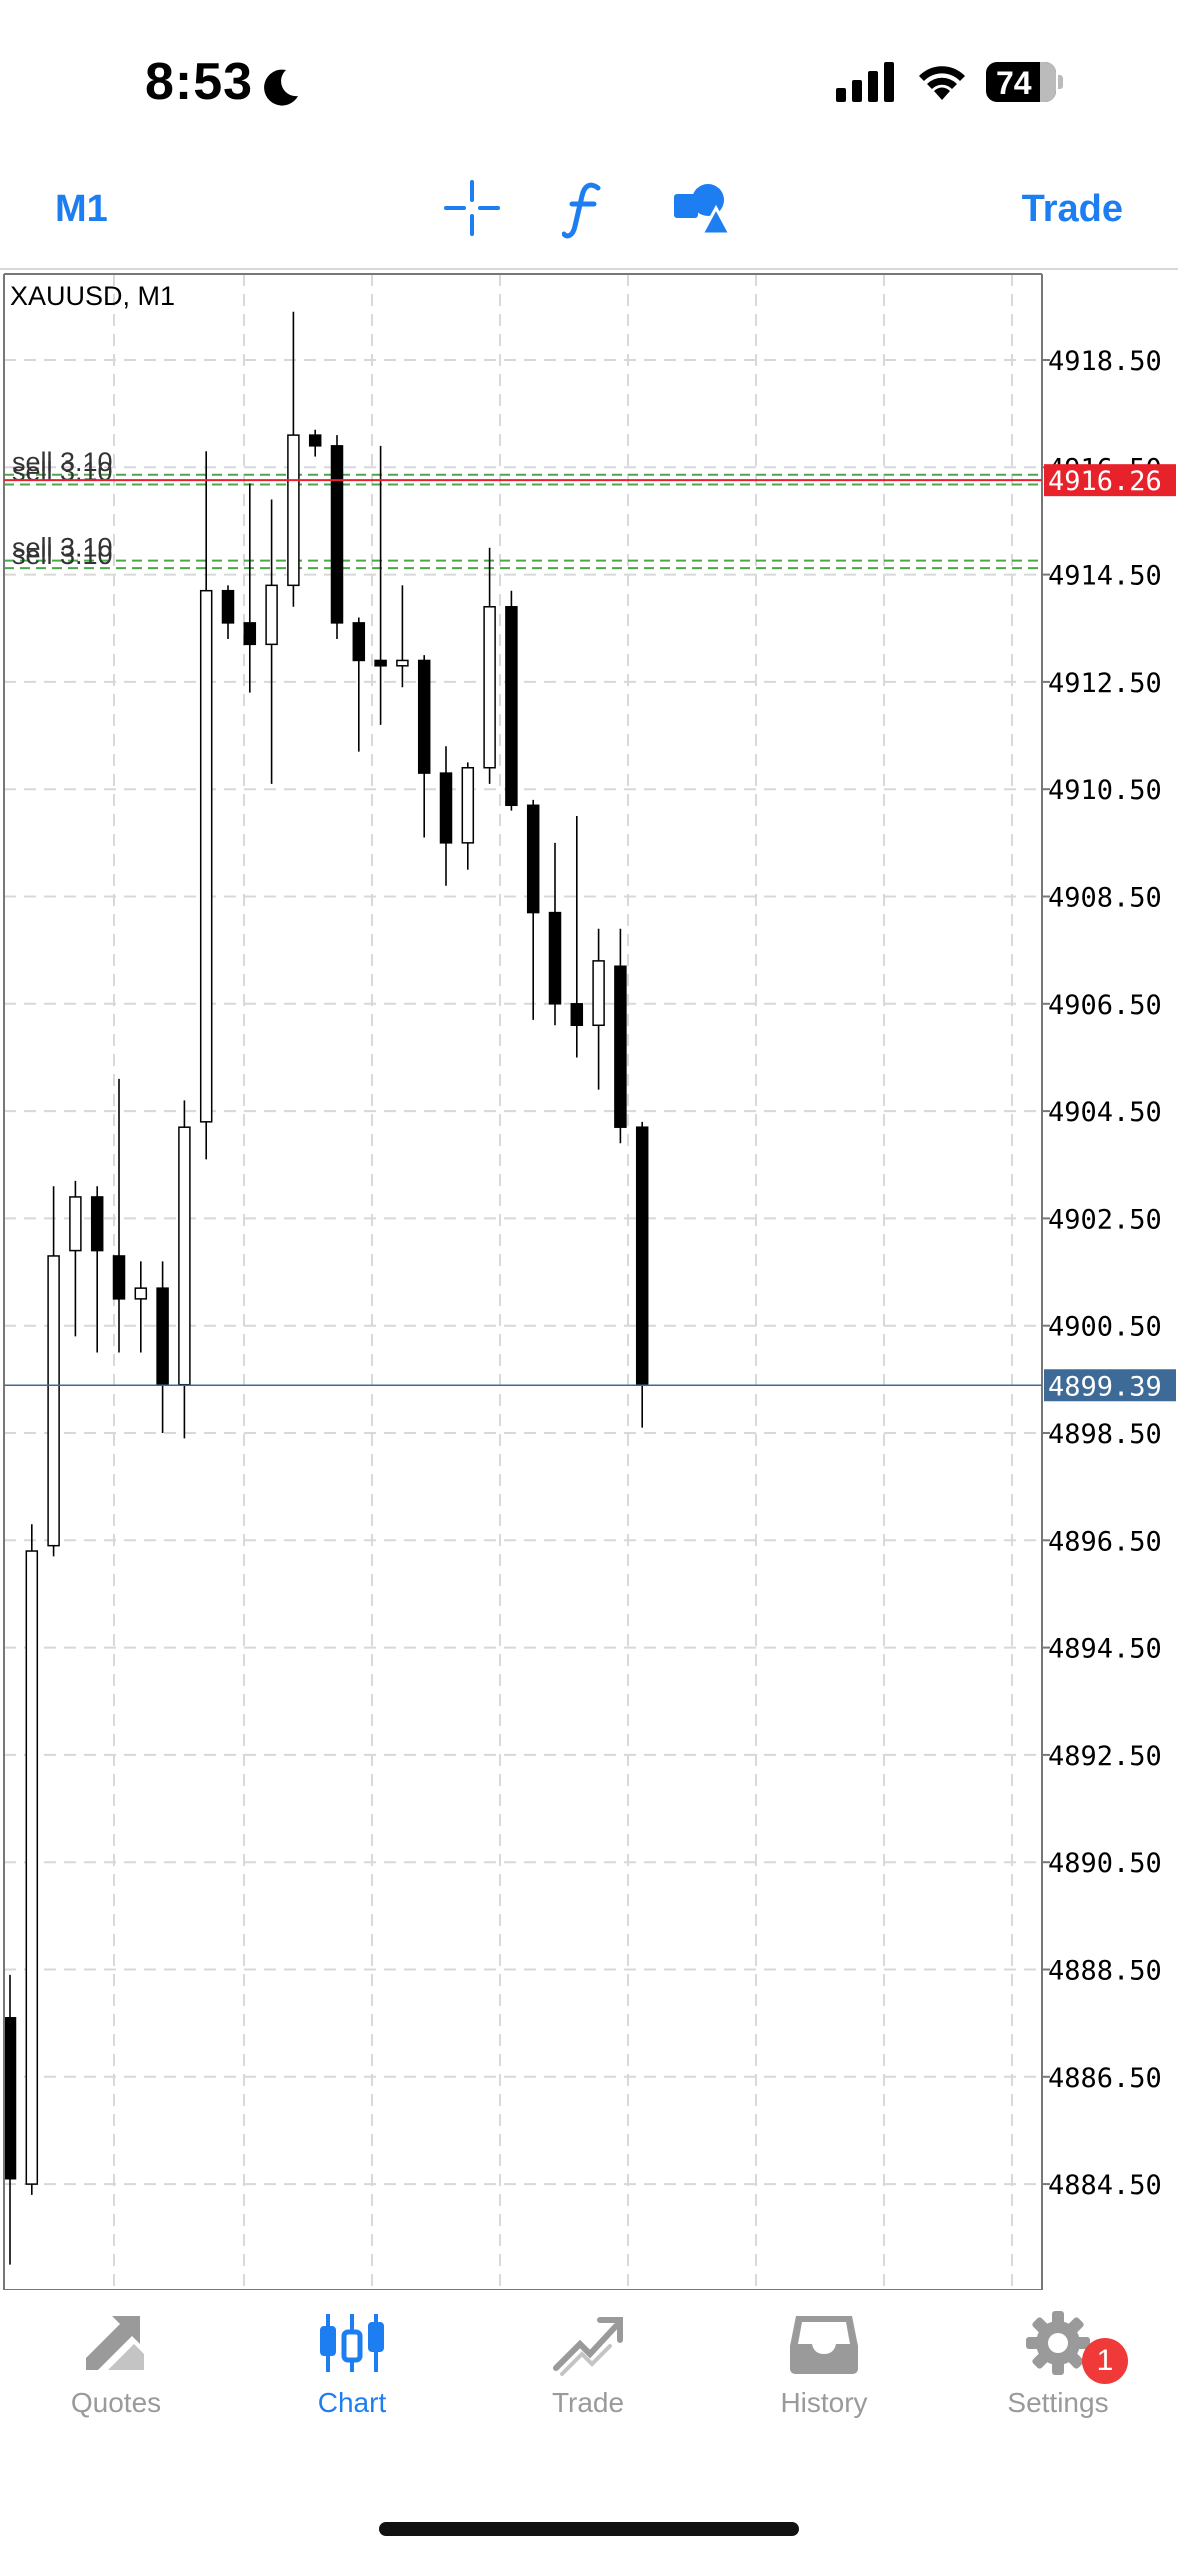  Describe the element at coordinates (1105, 1971) in the screenshot. I see `price-tick-label: 4888.50` at that location.